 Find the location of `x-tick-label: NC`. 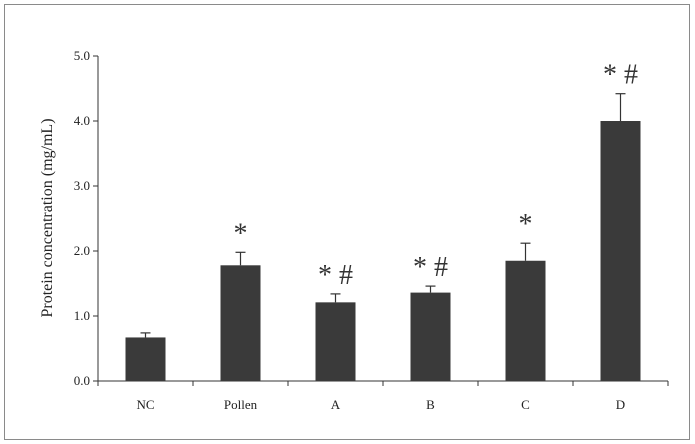

x-tick-label: NC is located at coordinates (145, 404).